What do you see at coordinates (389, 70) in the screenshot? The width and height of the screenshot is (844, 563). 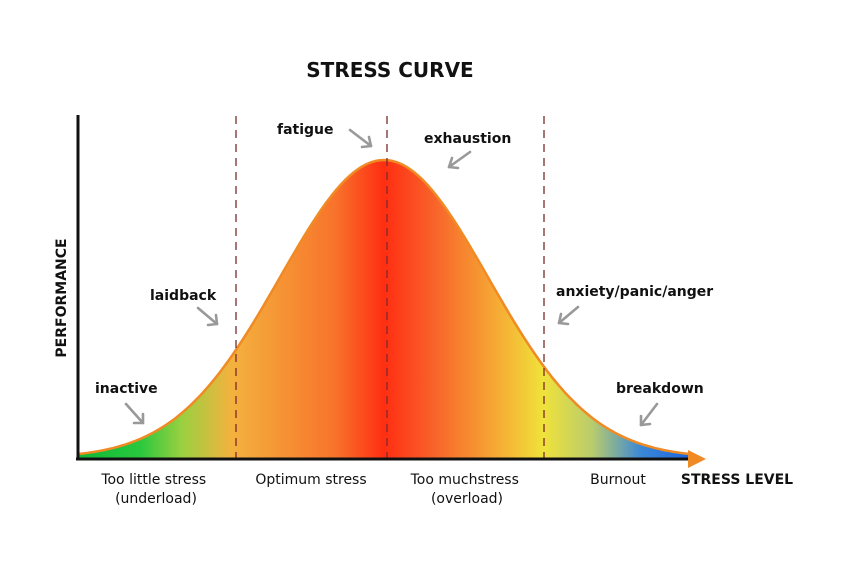 I see `diagram-title: STRESS CURVE` at bounding box center [389, 70].